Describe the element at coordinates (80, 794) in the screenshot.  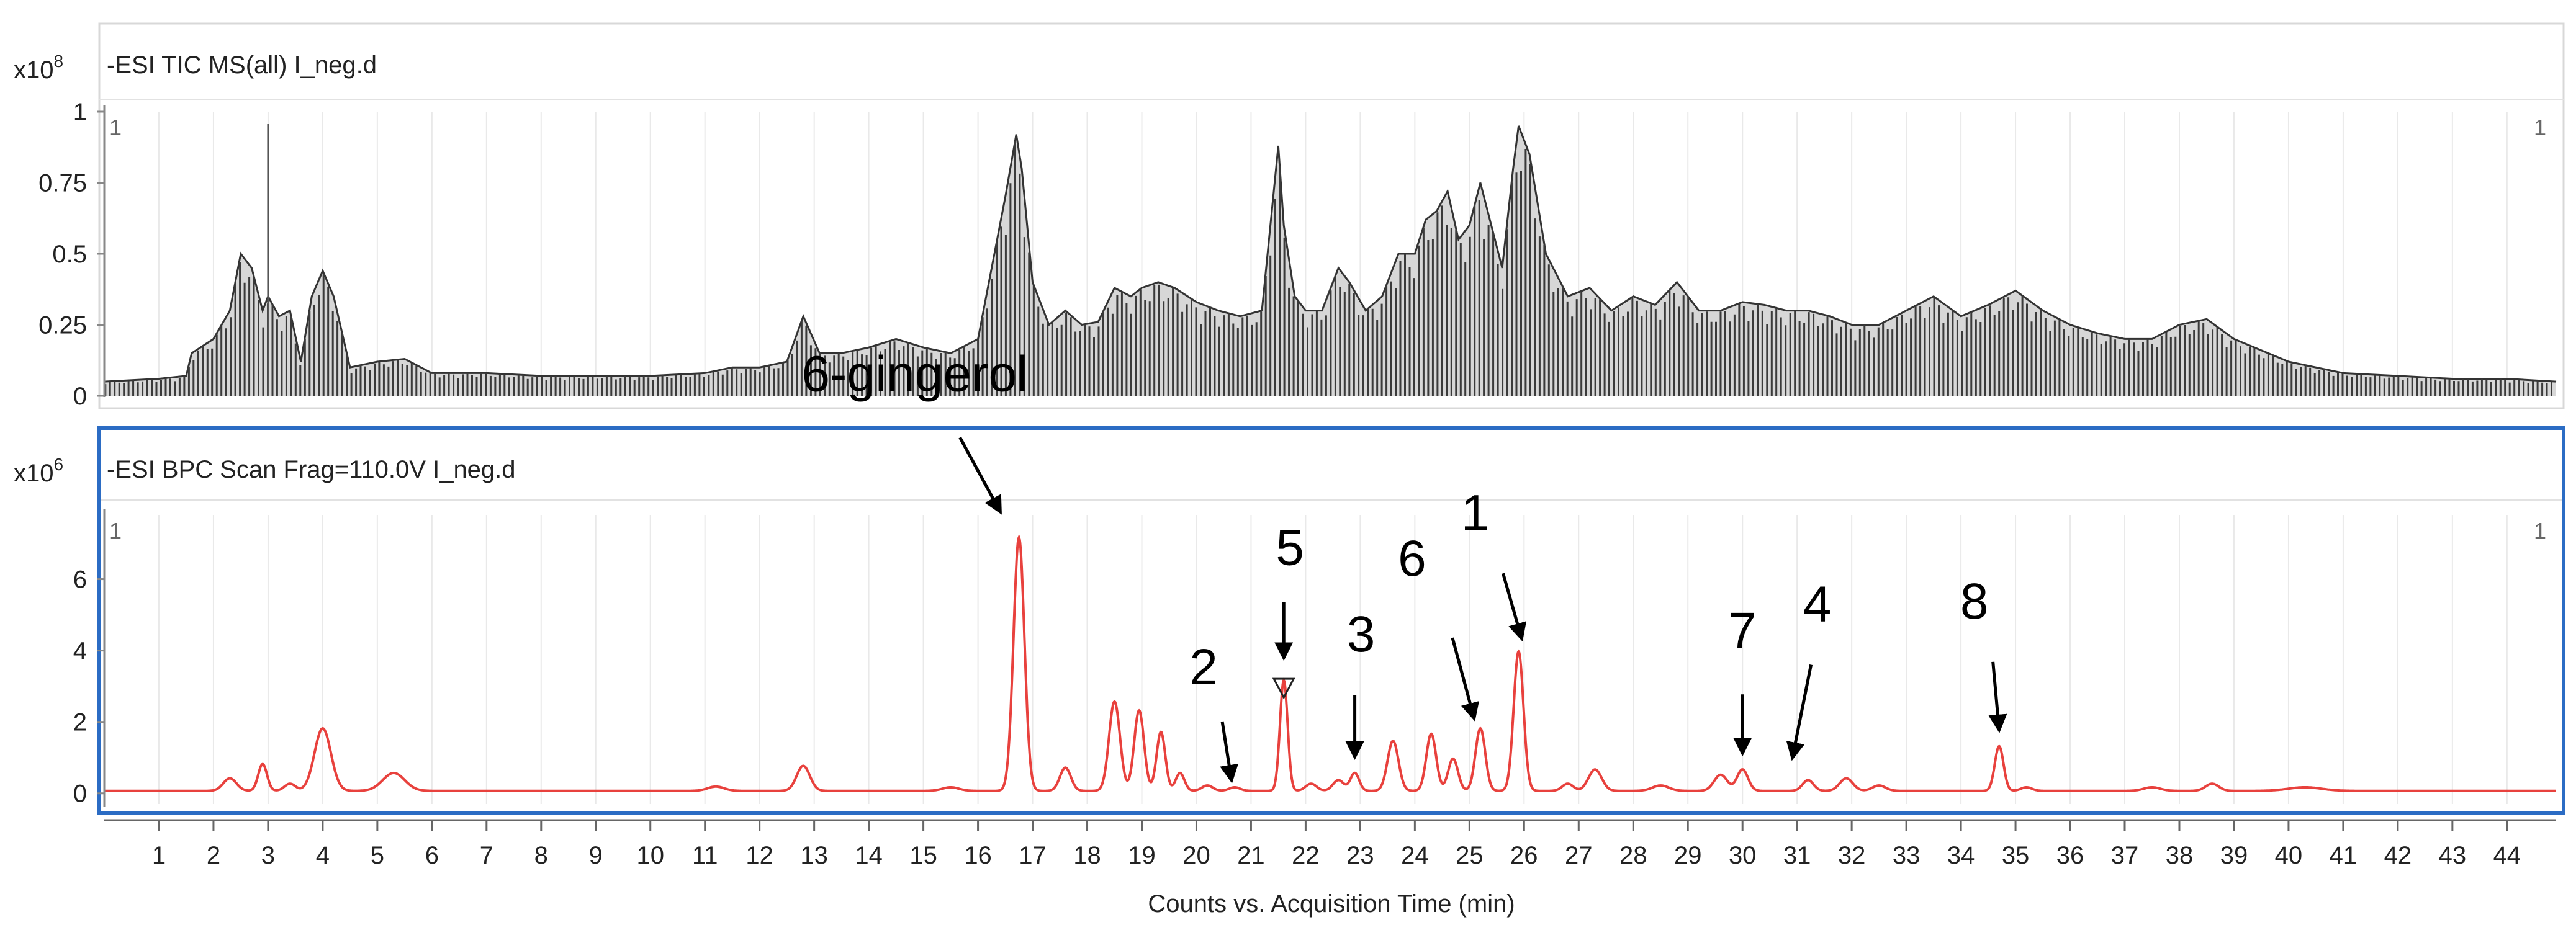
I see `bpc-ytick-label: 0` at that location.